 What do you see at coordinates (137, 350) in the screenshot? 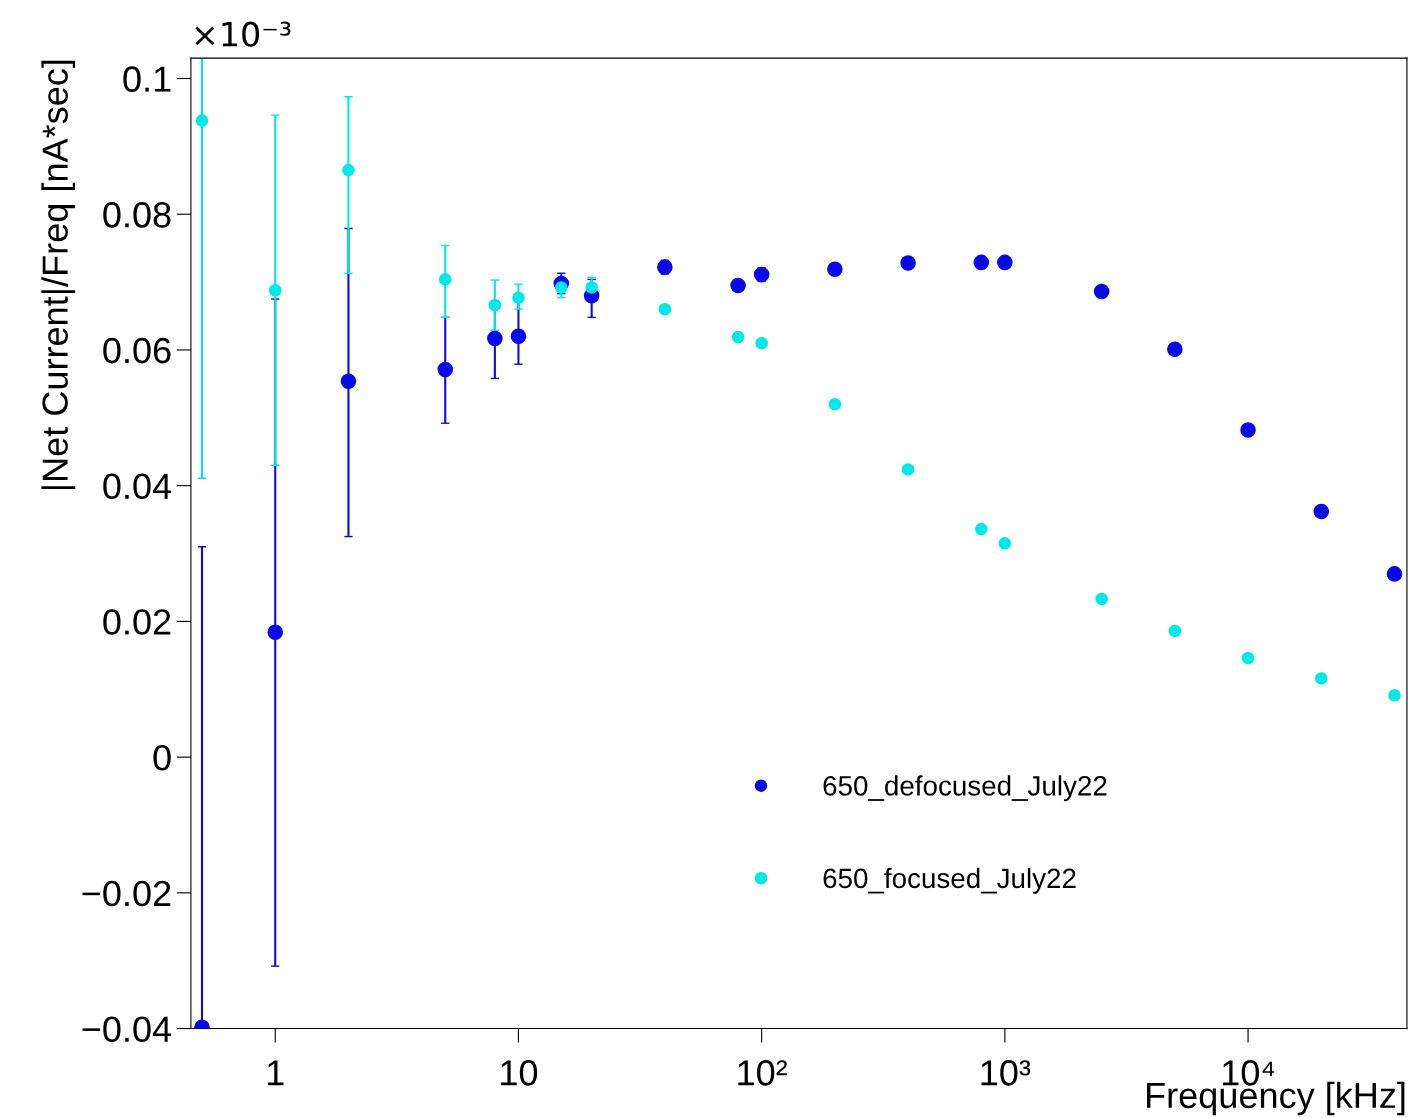
I see `y-tick-label: 0.06` at bounding box center [137, 350].